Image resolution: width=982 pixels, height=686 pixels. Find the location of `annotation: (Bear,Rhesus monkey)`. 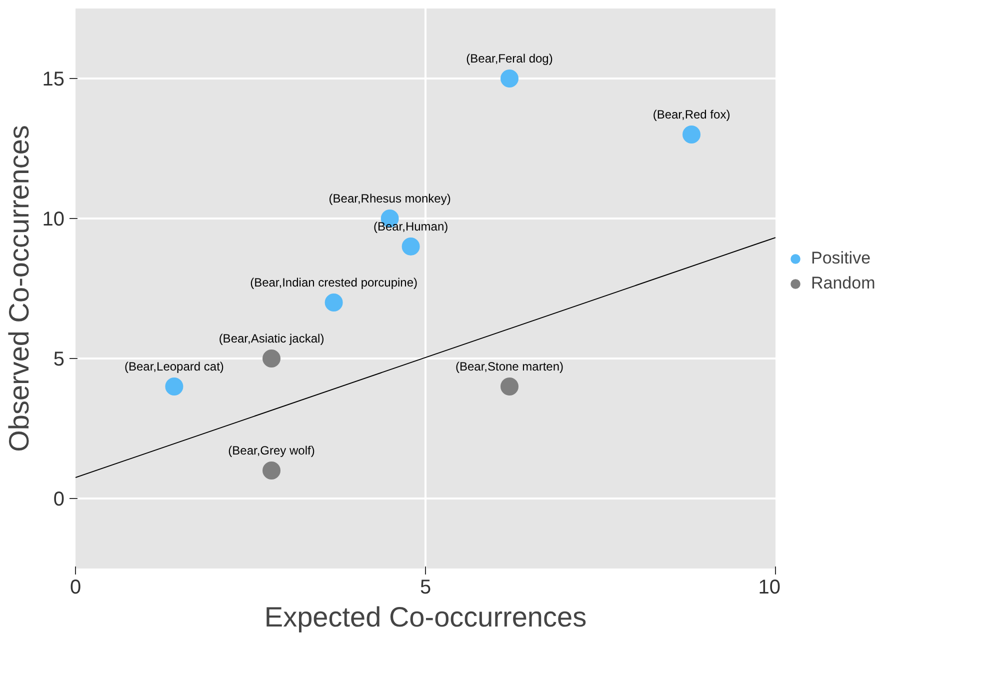

annotation: (Bear,Rhesus monkey) is located at coordinates (389, 199).